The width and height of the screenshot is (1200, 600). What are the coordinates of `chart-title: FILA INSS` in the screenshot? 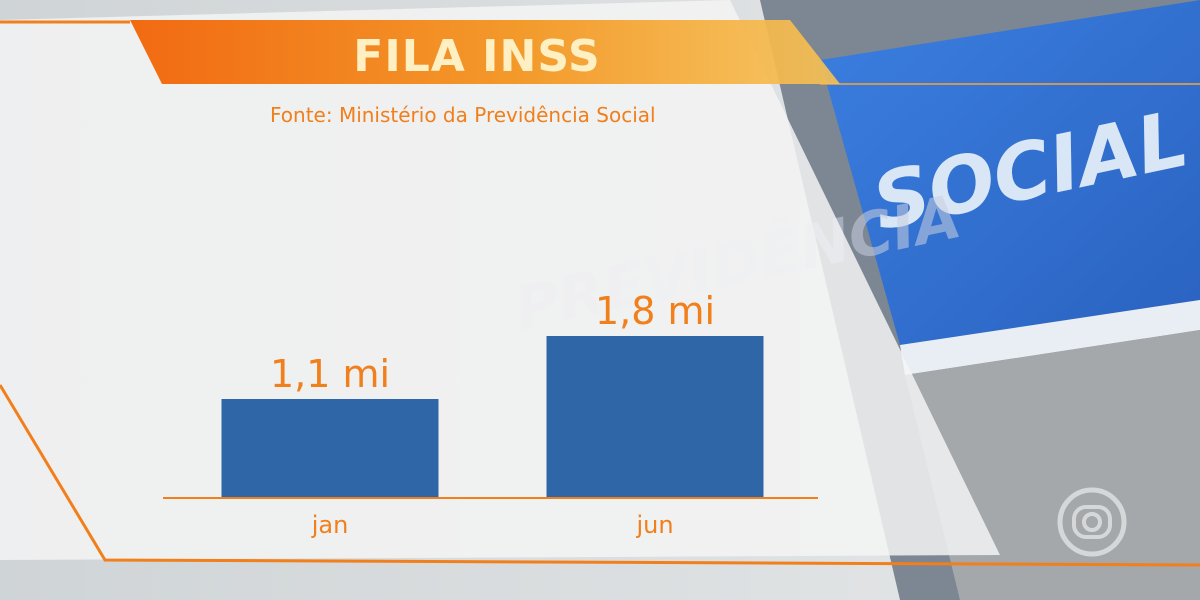 It's located at (476, 56).